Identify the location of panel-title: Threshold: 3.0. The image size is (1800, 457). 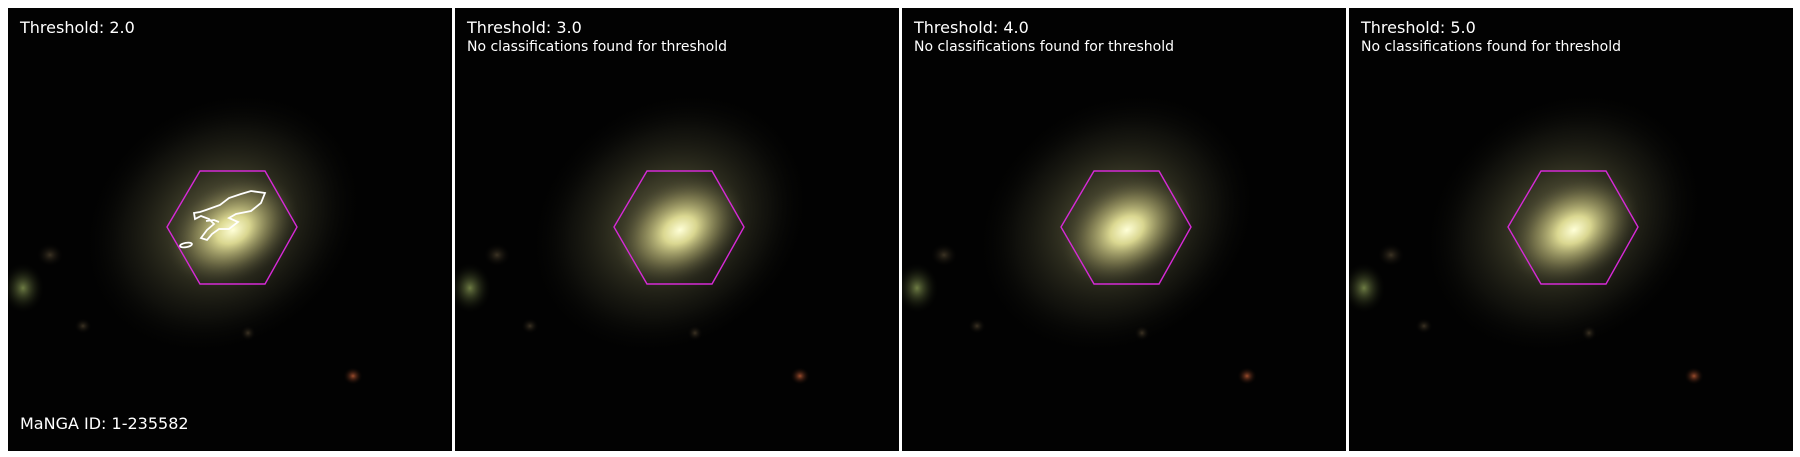
(524, 27).